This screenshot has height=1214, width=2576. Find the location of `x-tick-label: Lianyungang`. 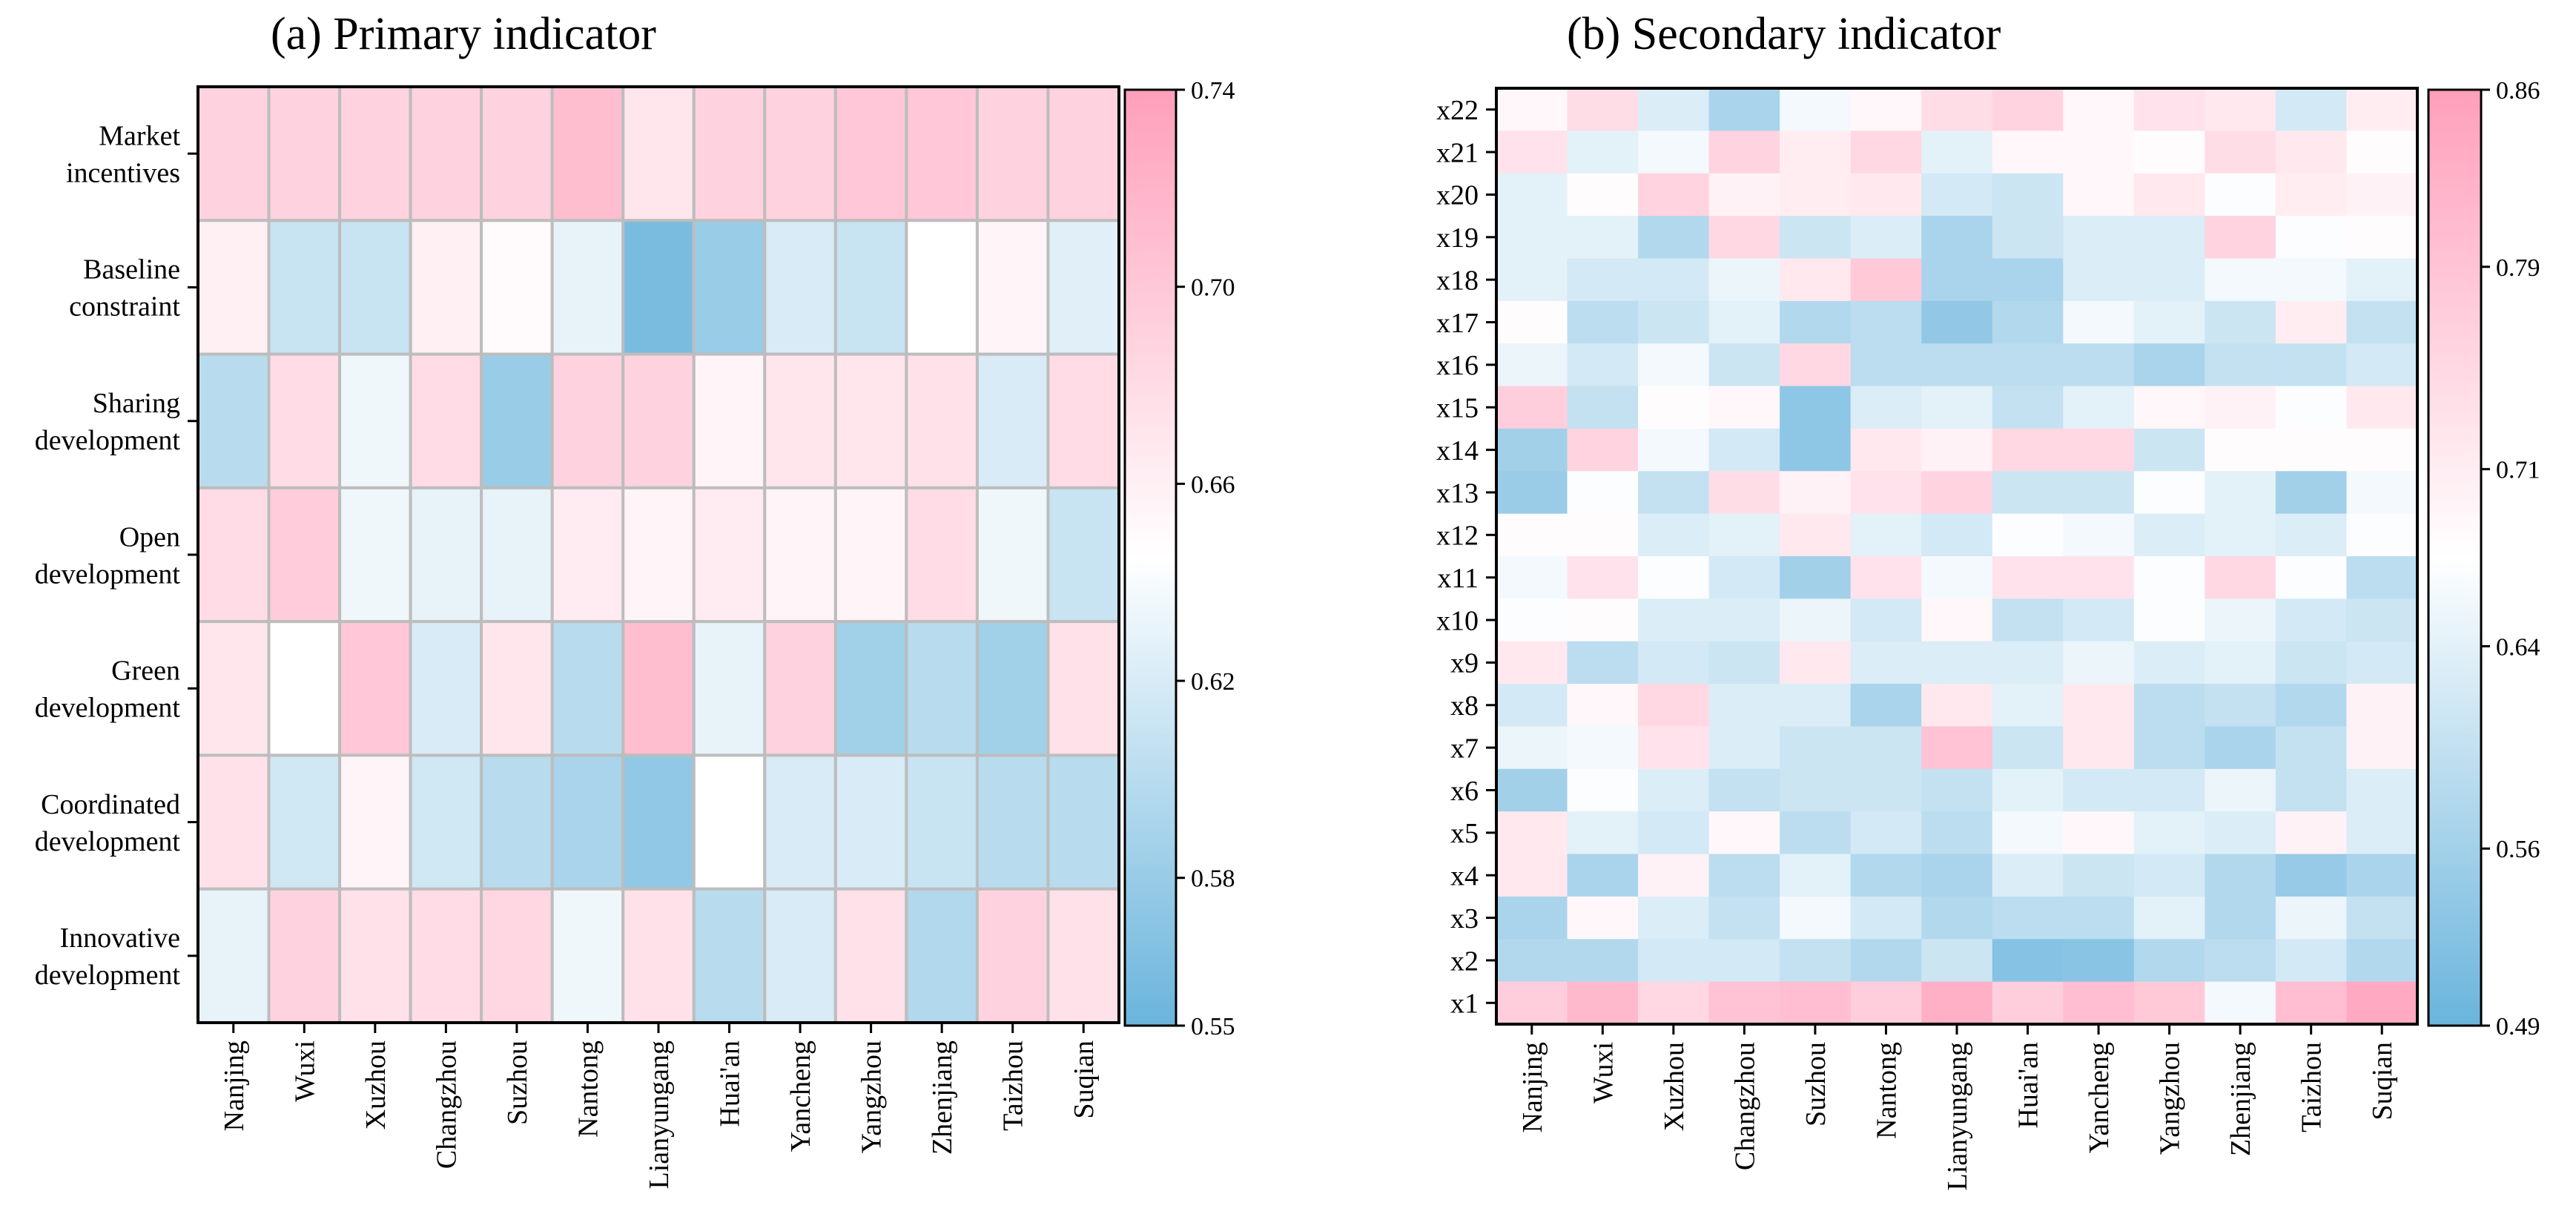

x-tick-label: Lianyungang is located at coordinates (659, 1115).